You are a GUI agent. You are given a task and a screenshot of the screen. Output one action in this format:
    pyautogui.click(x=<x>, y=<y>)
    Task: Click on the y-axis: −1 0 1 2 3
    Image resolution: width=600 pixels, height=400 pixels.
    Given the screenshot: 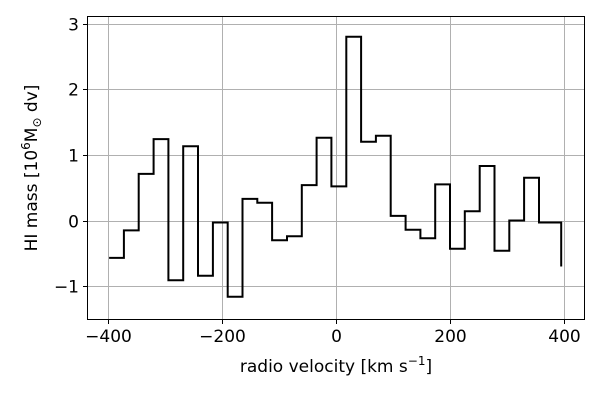 What is the action you would take?
    pyautogui.click(x=71, y=157)
    